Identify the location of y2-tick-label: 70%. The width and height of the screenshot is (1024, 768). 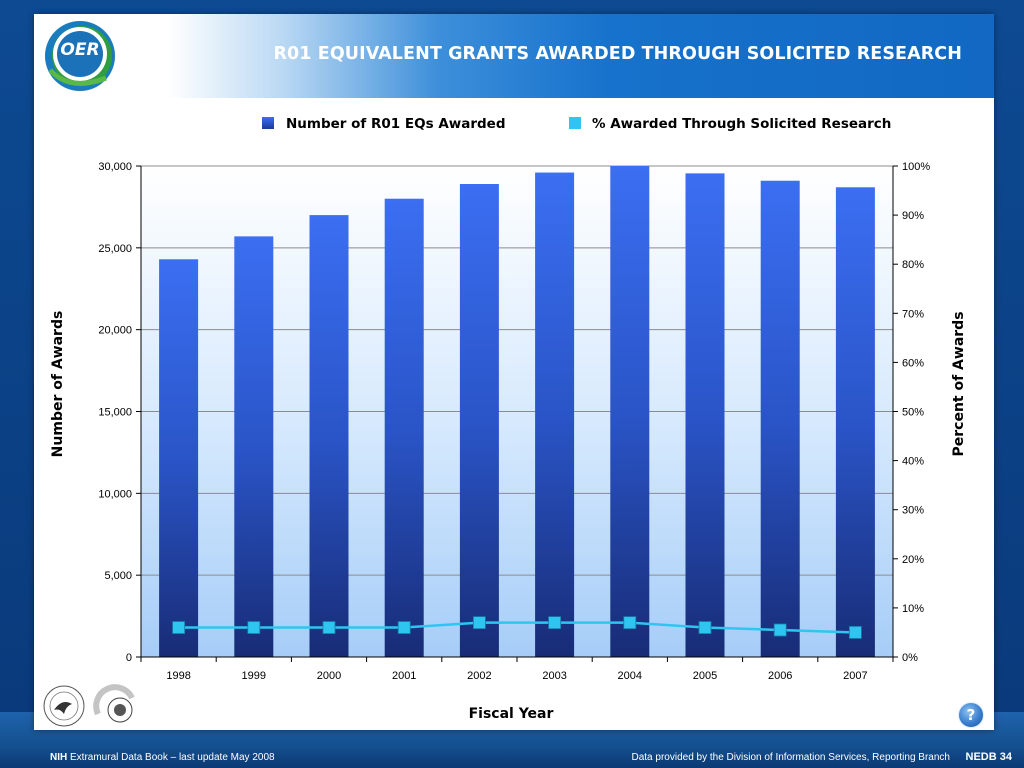
(913, 314).